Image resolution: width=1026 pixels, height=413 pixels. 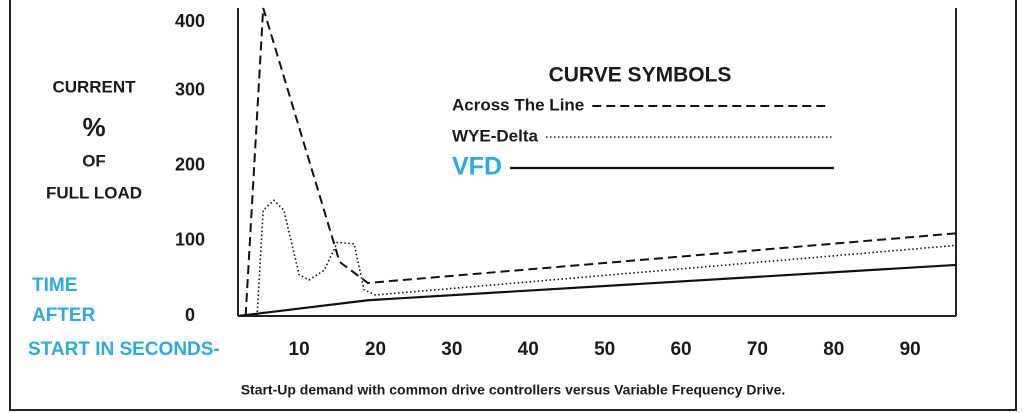 What do you see at coordinates (680, 349) in the screenshot?
I see `x-tick-label: 60` at bounding box center [680, 349].